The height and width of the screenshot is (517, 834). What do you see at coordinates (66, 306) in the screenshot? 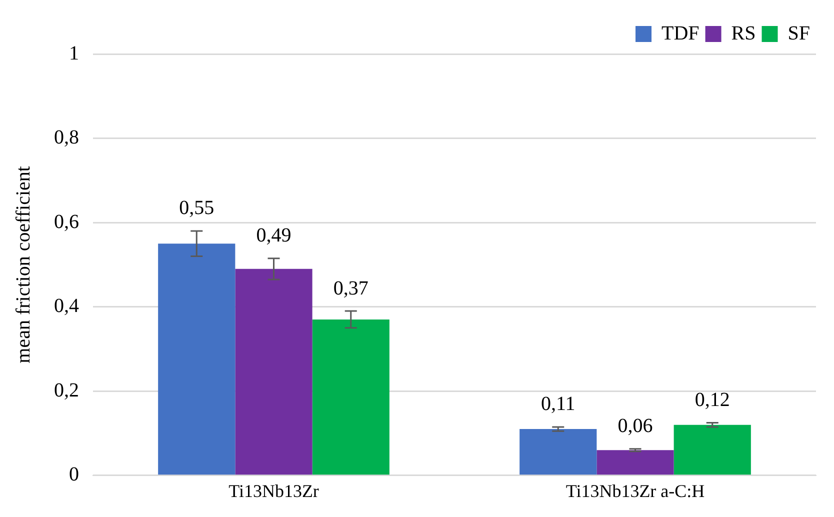
I see `y-tick-label: 0,4` at bounding box center [66, 306].